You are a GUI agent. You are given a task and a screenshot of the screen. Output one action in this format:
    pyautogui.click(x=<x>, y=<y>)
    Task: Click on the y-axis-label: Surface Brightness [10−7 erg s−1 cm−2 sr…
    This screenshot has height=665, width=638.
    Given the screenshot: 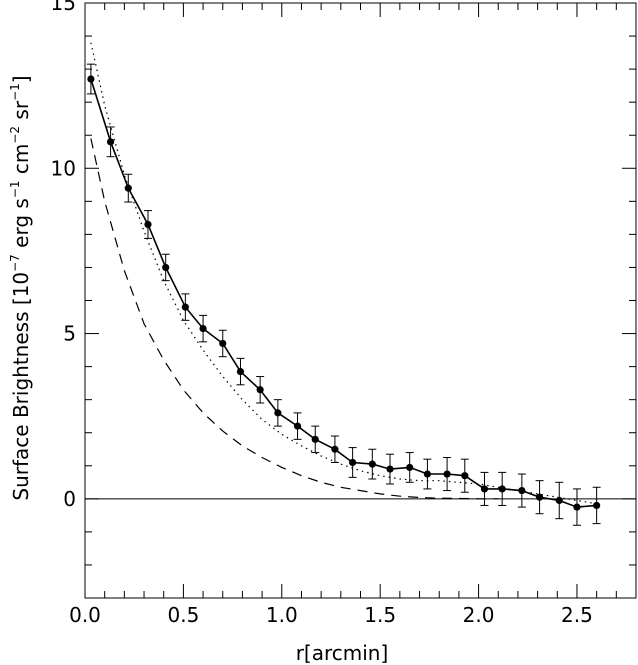 What is the action you would take?
    pyautogui.click(x=20, y=287)
    